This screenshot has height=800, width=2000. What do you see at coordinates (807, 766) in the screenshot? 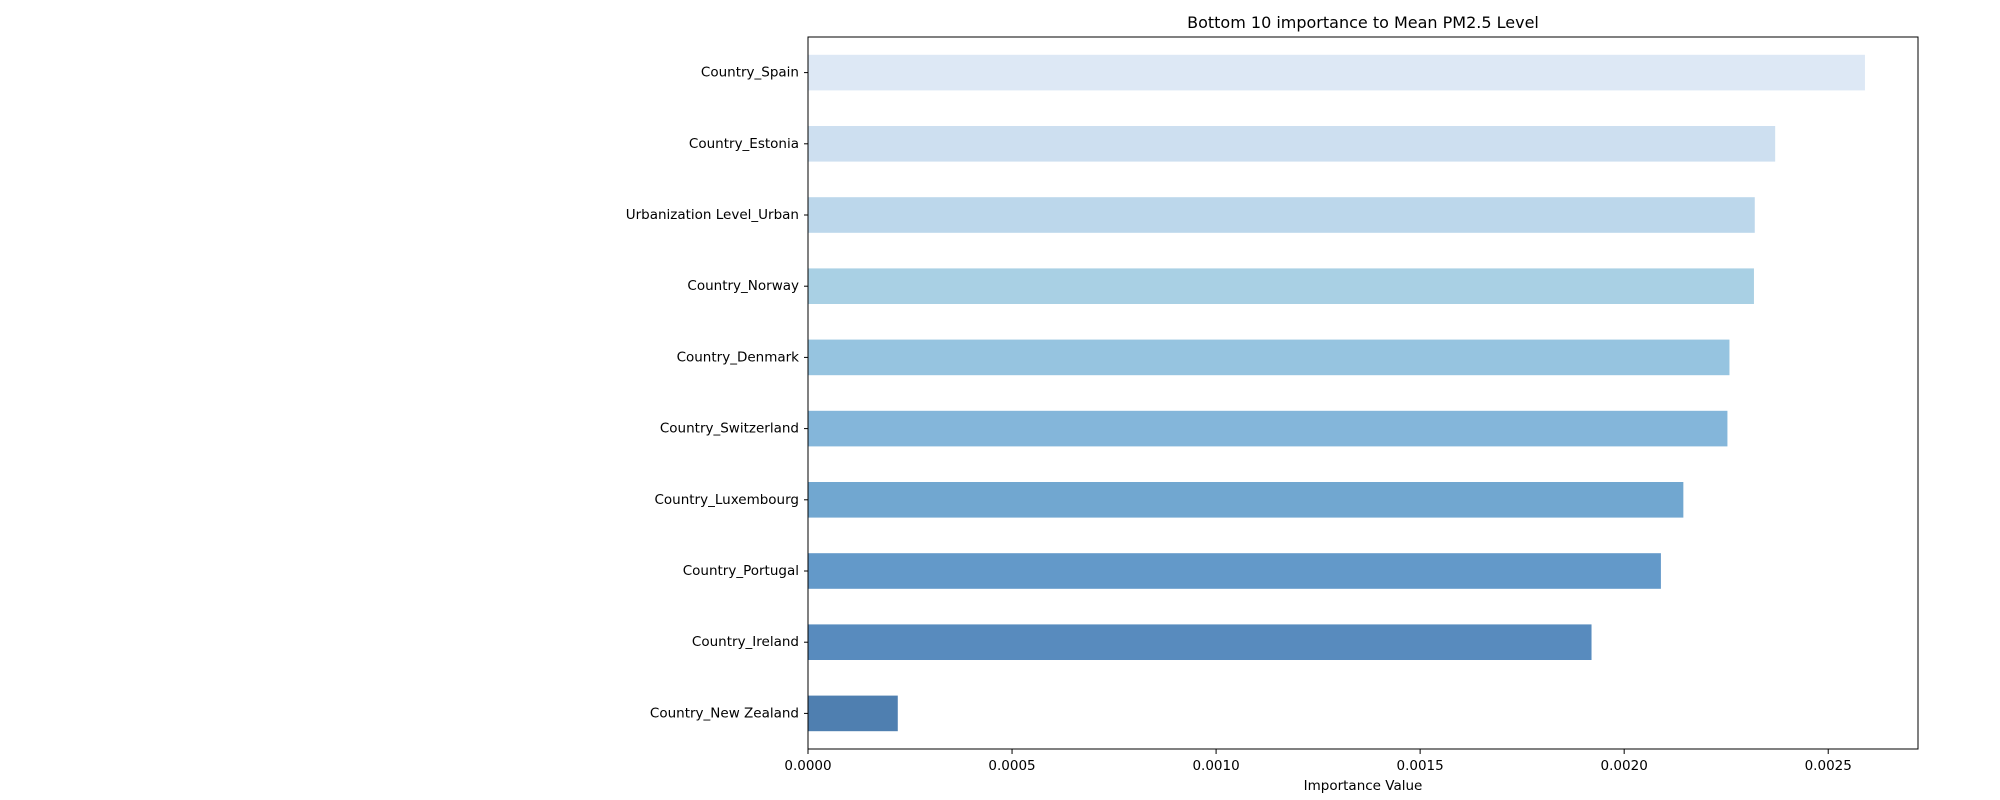
I see `x-tick-label: 0.0000` at bounding box center [807, 766].